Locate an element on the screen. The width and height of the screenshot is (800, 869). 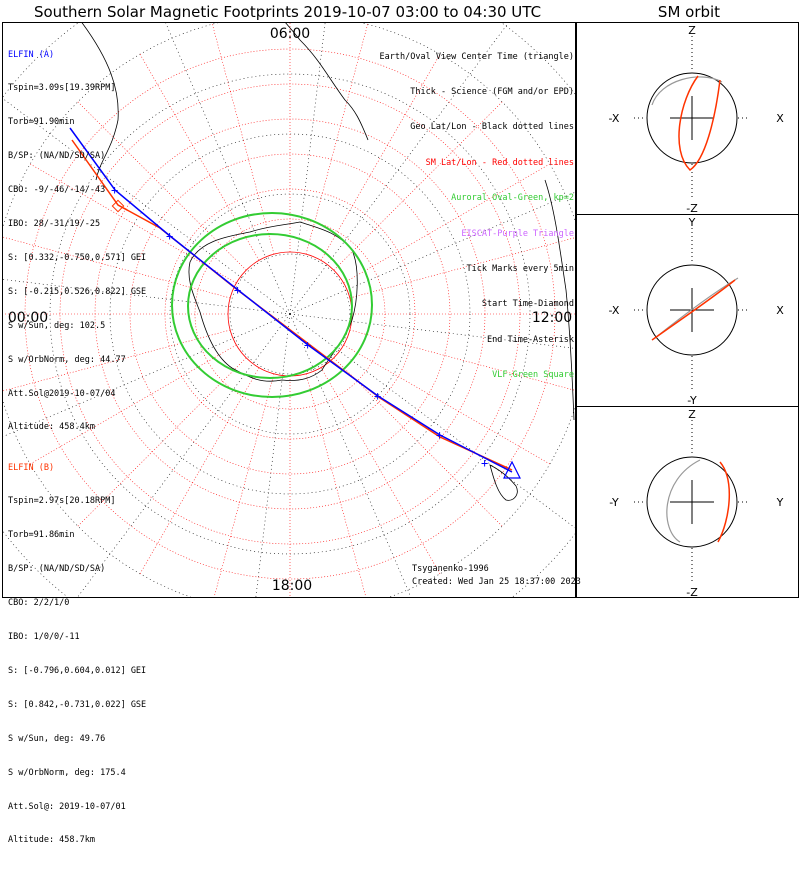
credit: Tsyganenko-1996 is located at coordinates (450, 569).